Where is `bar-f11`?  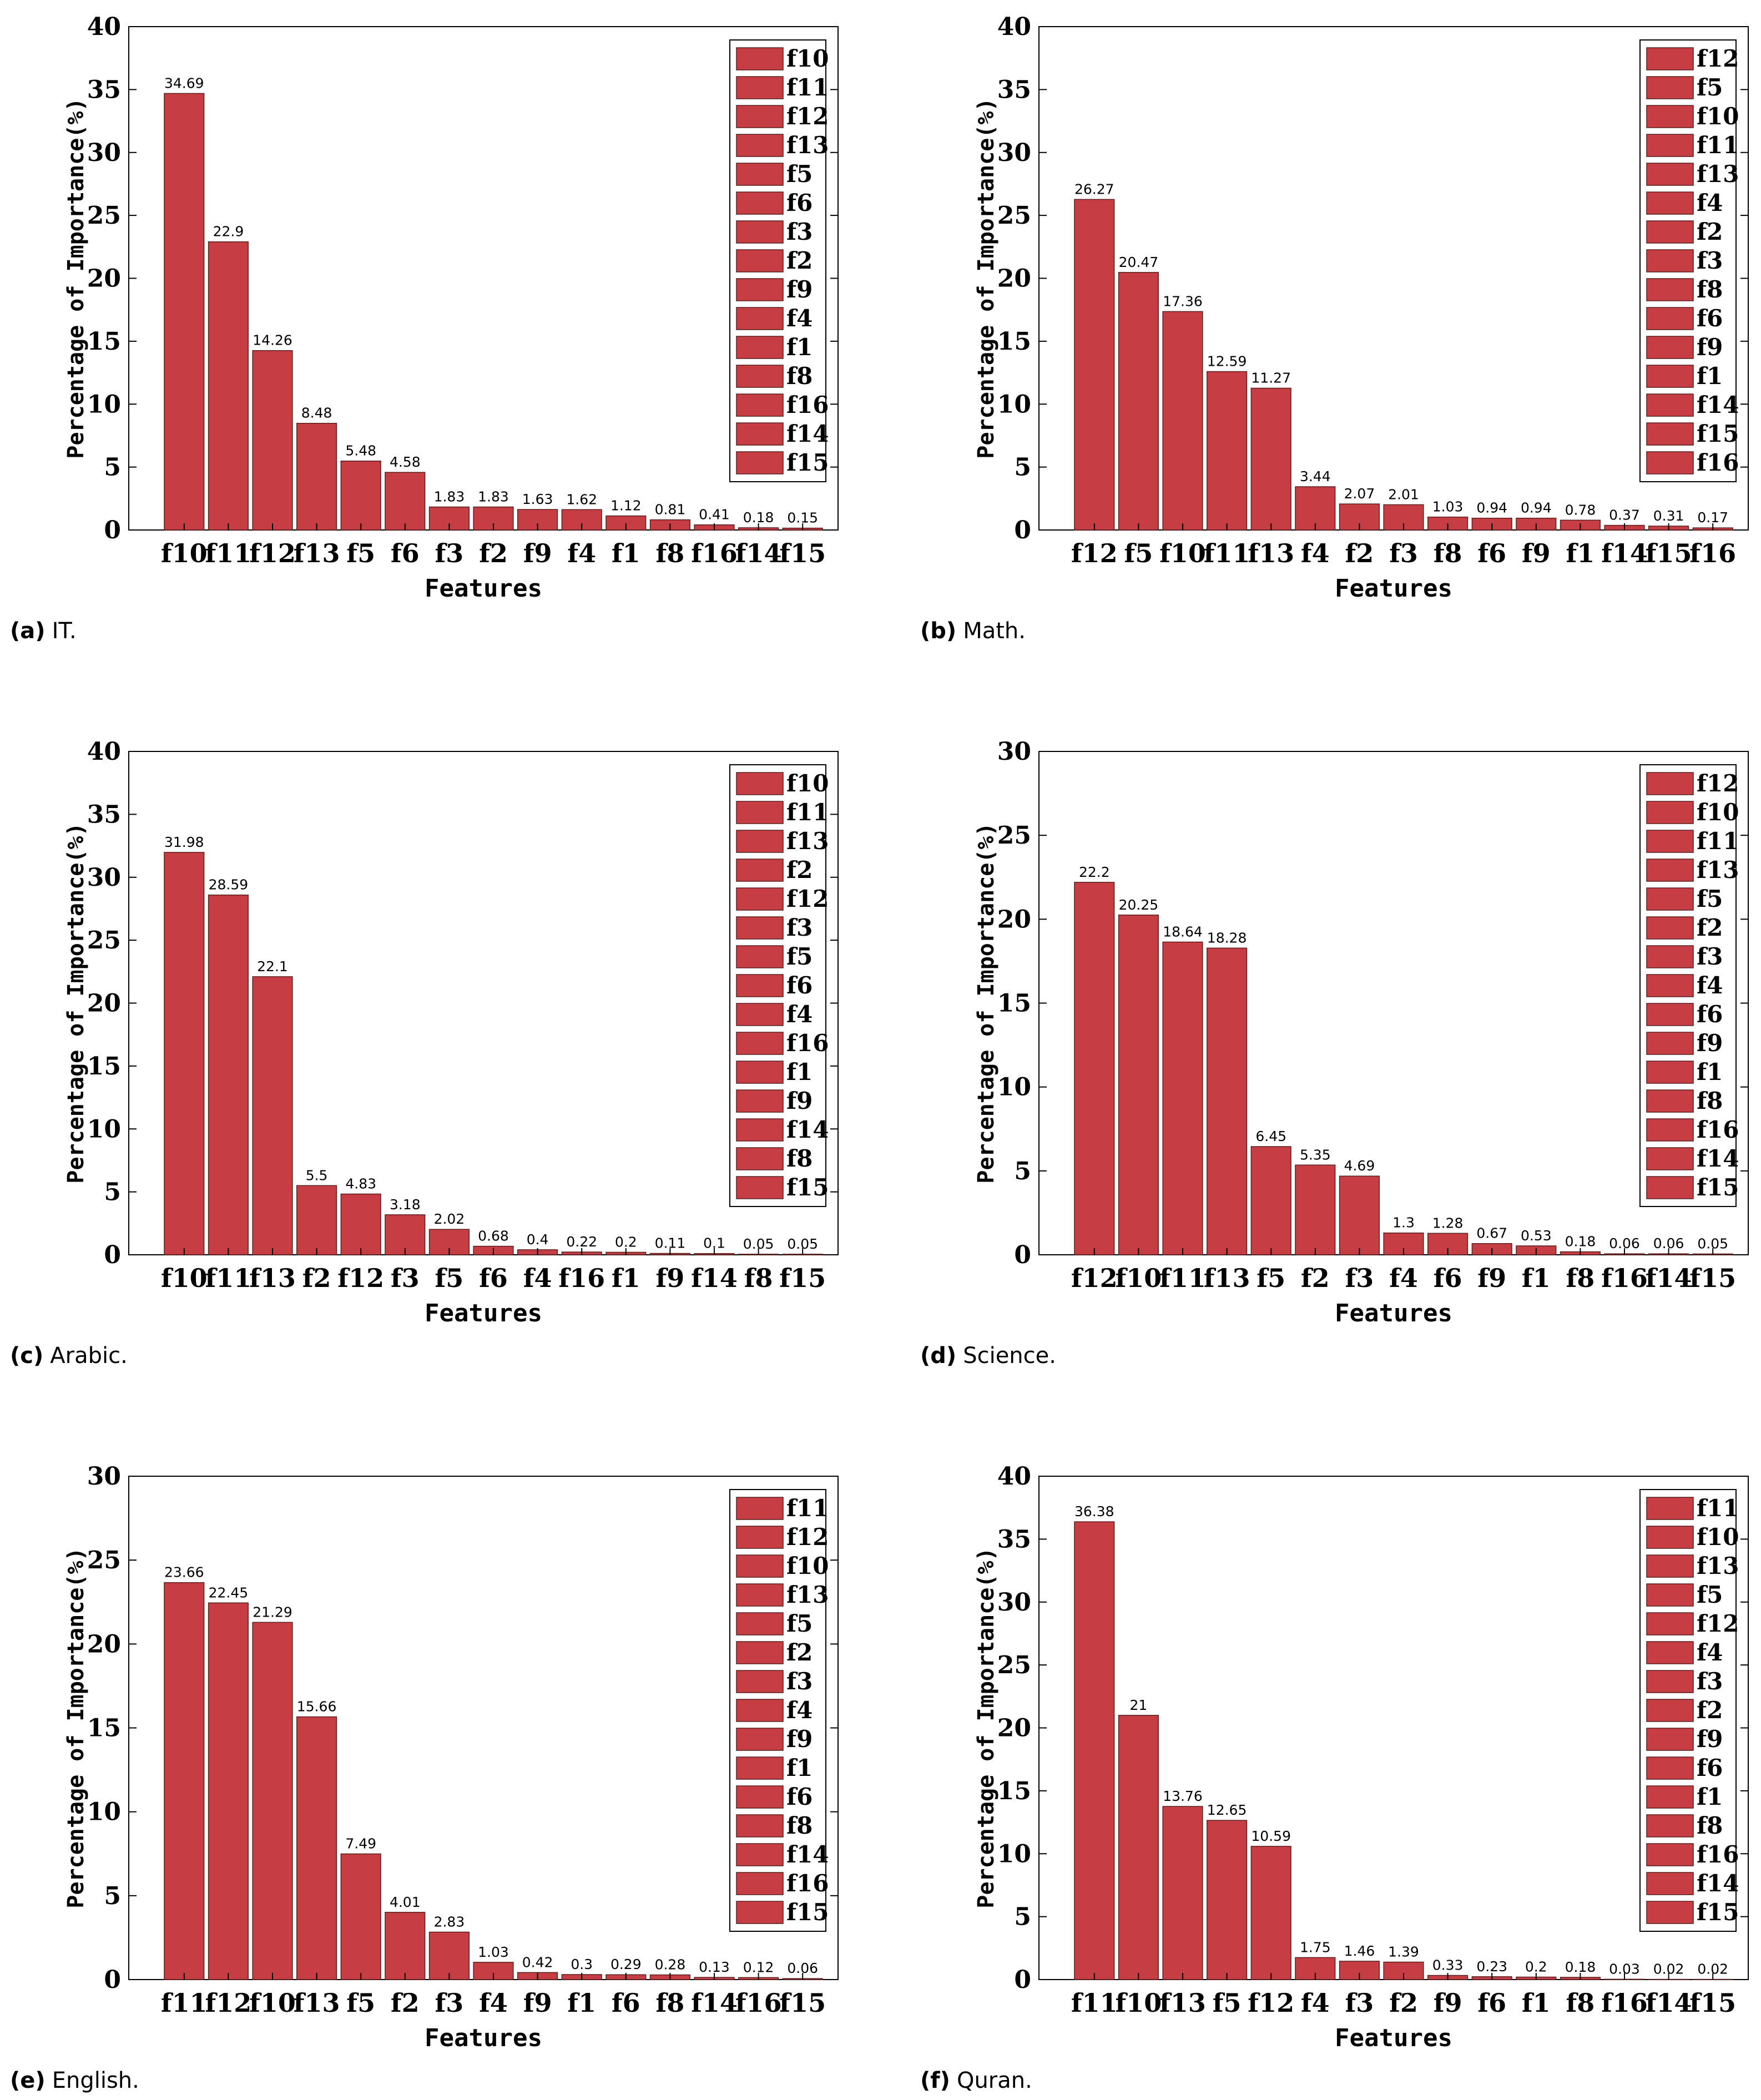 bar-f11 is located at coordinates (1182, 1098).